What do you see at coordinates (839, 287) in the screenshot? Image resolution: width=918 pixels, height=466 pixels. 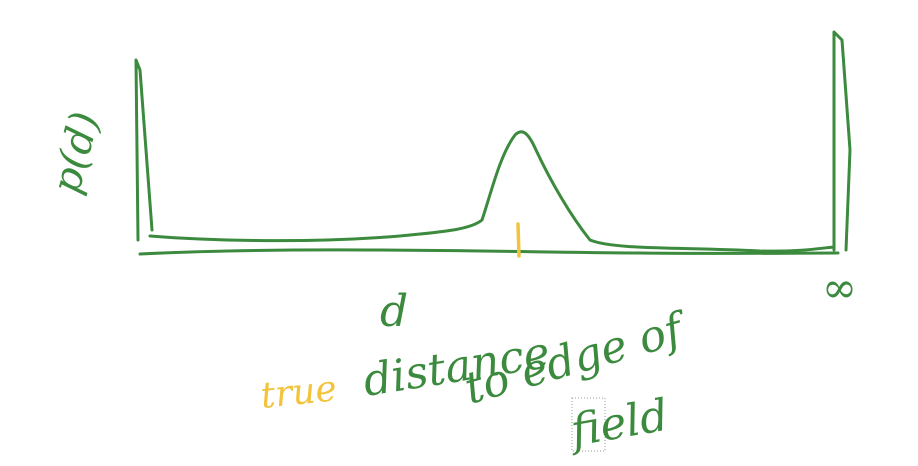 I see `infinity-label: ∞` at bounding box center [839, 287].